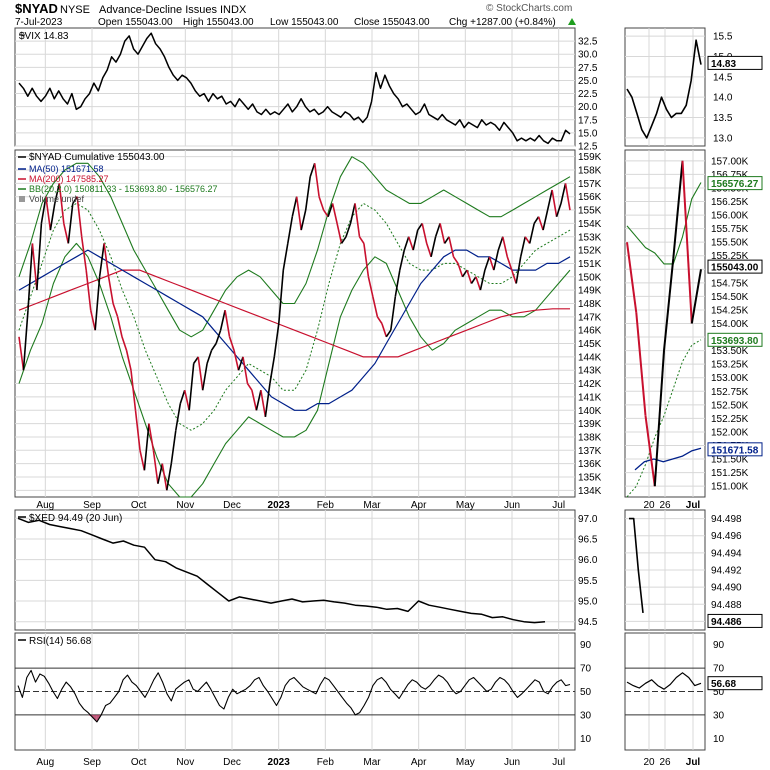 This screenshot has width=770, height=770. I want to click on vix-zoom-y-tick: 14.0, so click(723, 98).